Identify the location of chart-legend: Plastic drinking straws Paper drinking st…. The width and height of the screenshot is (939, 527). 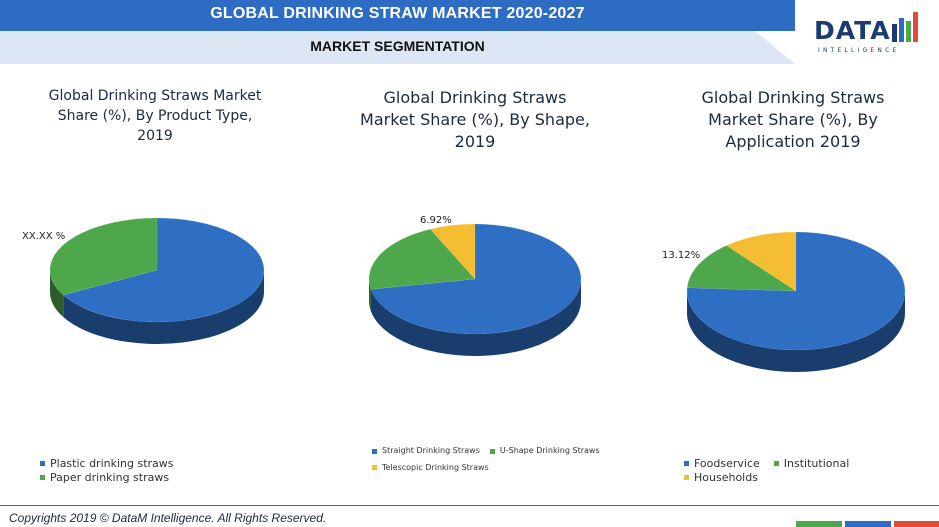
(175, 470).